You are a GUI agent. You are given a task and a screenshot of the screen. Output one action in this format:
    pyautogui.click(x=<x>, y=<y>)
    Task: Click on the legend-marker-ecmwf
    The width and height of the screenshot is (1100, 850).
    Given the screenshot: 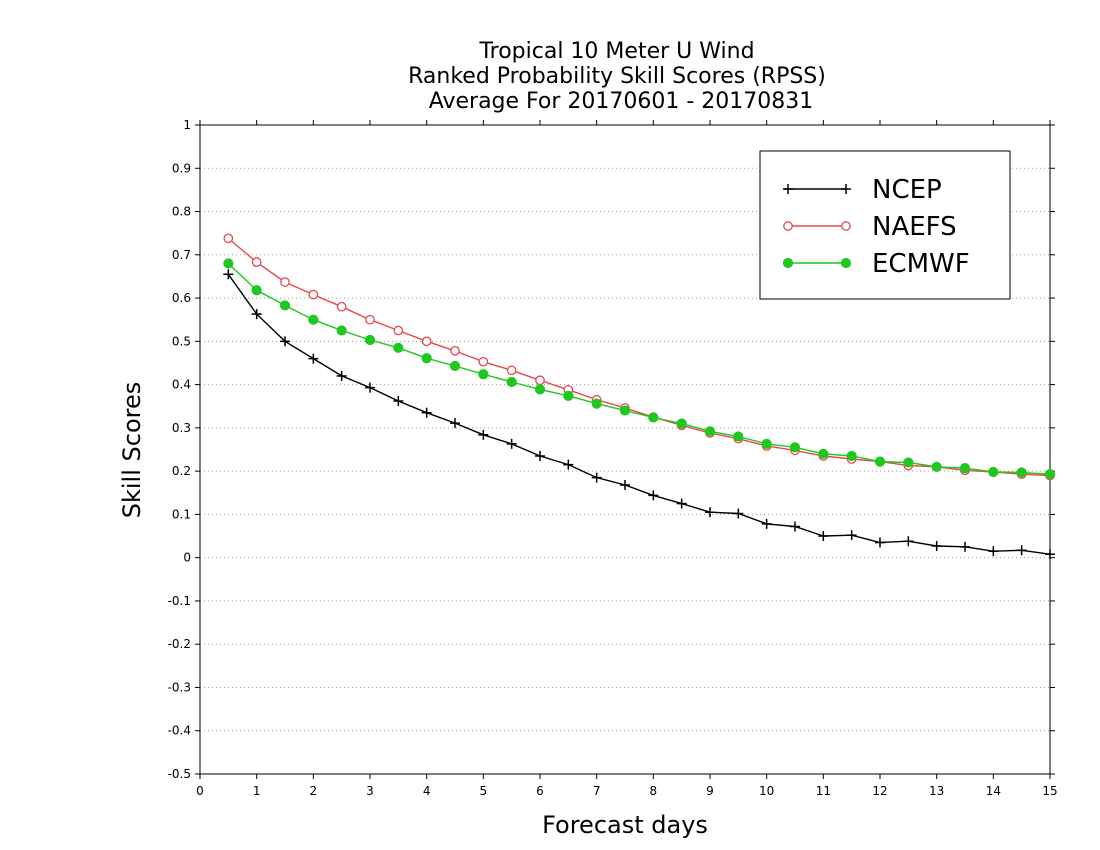 What is the action you would take?
    pyautogui.click(x=788, y=263)
    